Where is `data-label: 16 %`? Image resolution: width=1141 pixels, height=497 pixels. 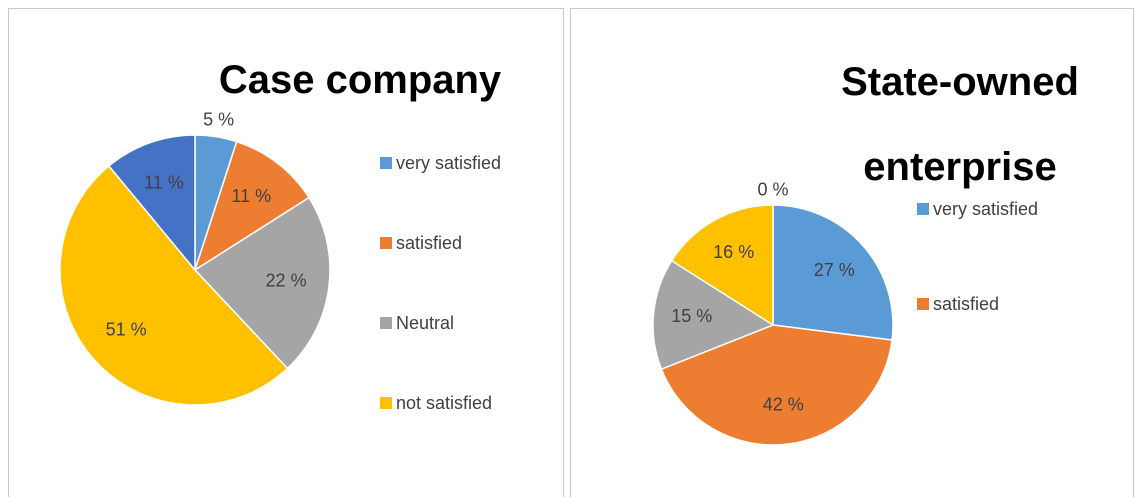 data-label: 16 % is located at coordinates (733, 252).